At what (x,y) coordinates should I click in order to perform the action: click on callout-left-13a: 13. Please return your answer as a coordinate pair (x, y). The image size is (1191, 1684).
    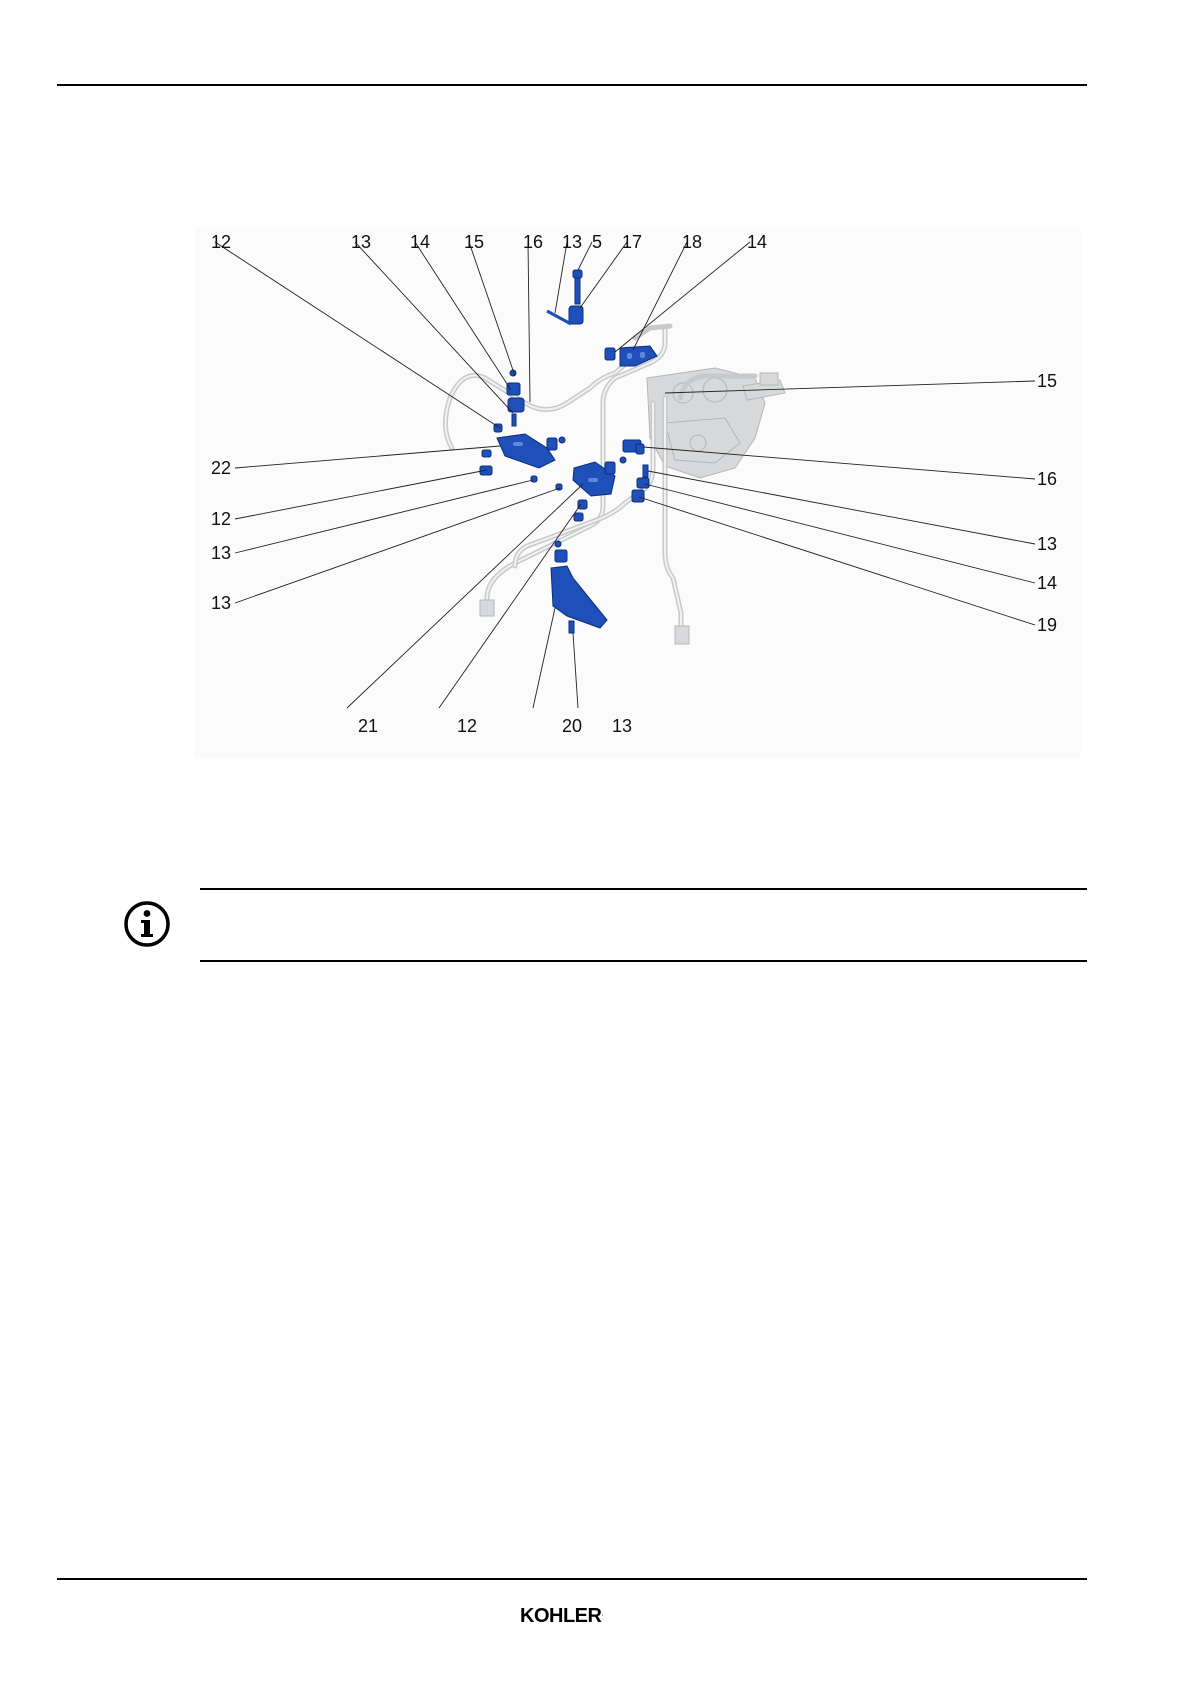
    Looking at the image, I should click on (221, 553).